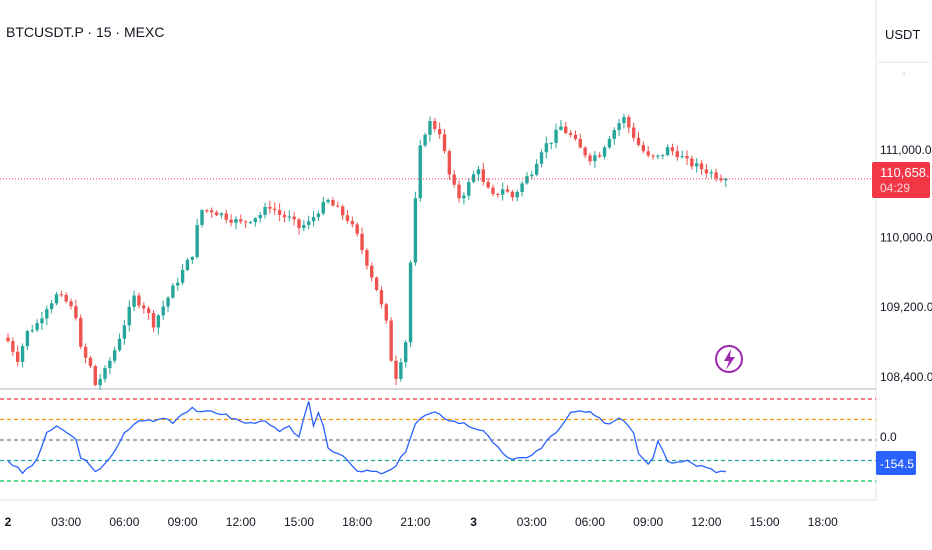 The height and width of the screenshot is (550, 932). What do you see at coordinates (897, 464) in the screenshot?
I see `indicator-value-label: -154.5` at bounding box center [897, 464].